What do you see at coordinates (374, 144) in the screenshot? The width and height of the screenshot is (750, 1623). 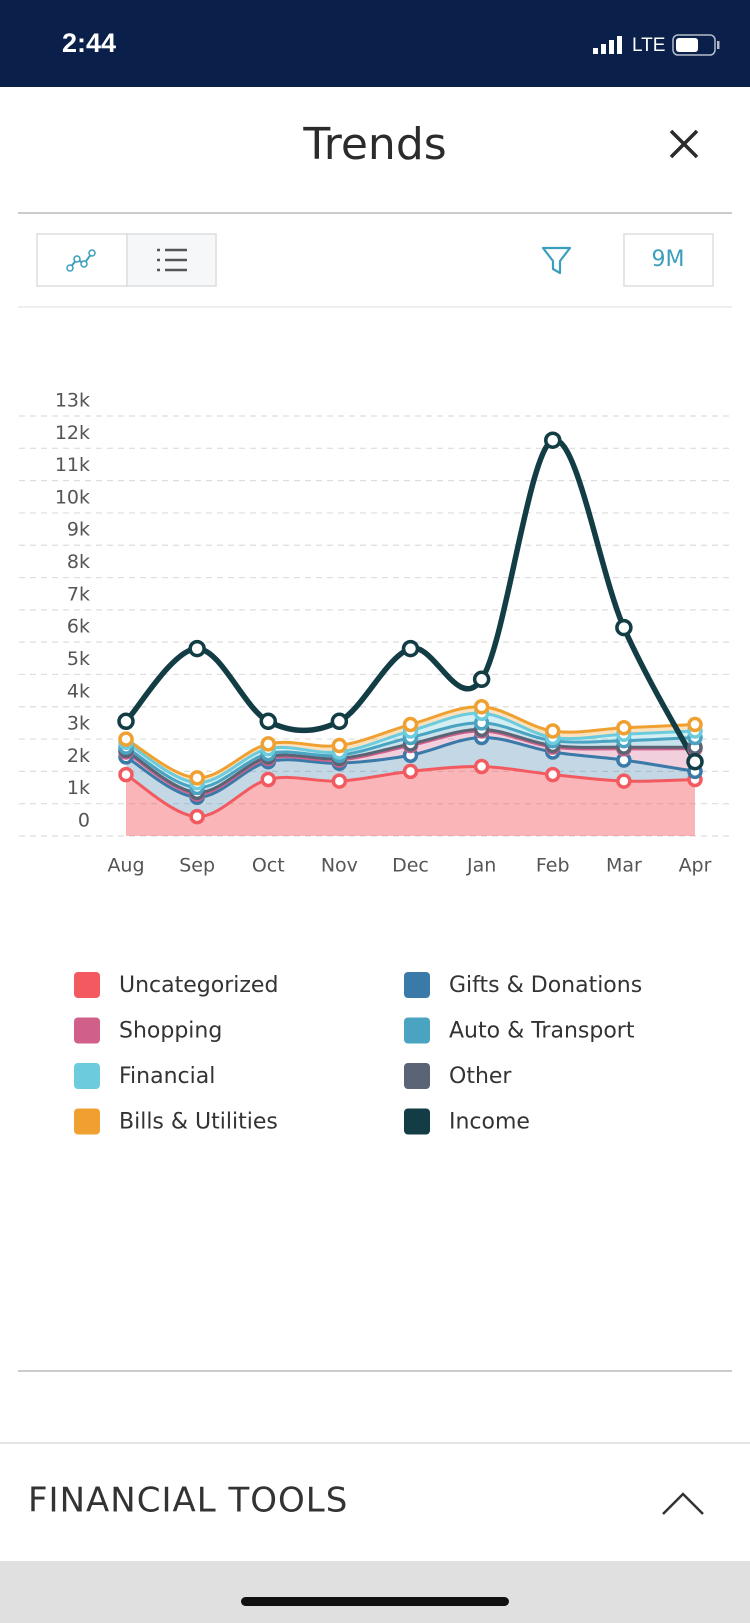 I see `page-title: Trends` at bounding box center [374, 144].